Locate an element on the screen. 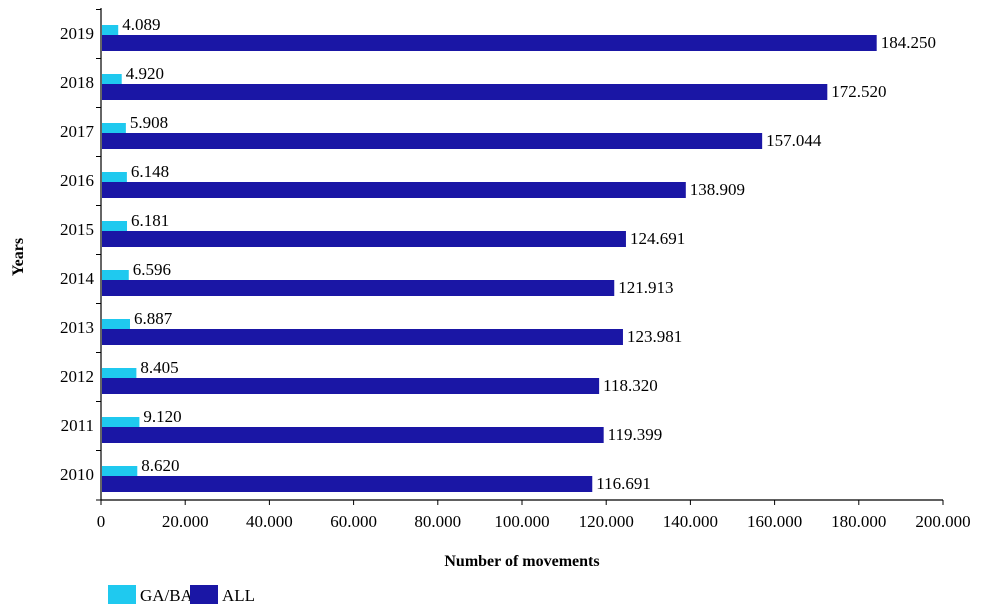 This screenshot has height=610, width=985. x-tick-label: 140.000 is located at coordinates (690, 521).